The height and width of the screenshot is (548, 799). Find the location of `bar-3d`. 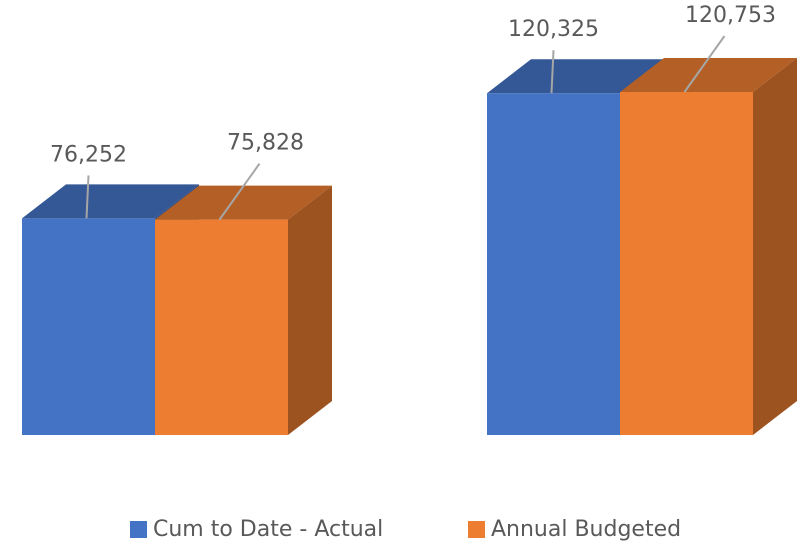

bar-3d is located at coordinates (243, 310).